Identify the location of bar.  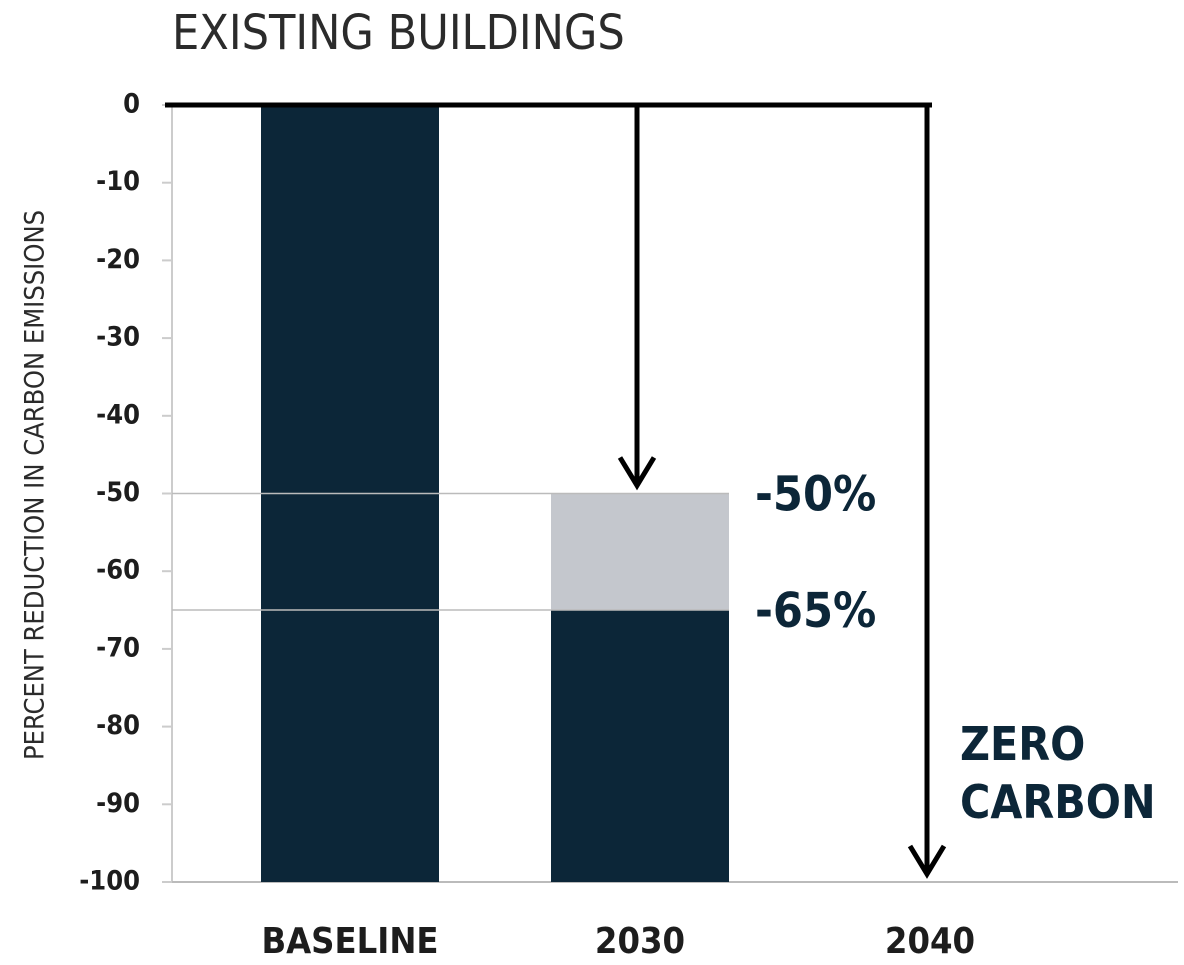
(640, 746).